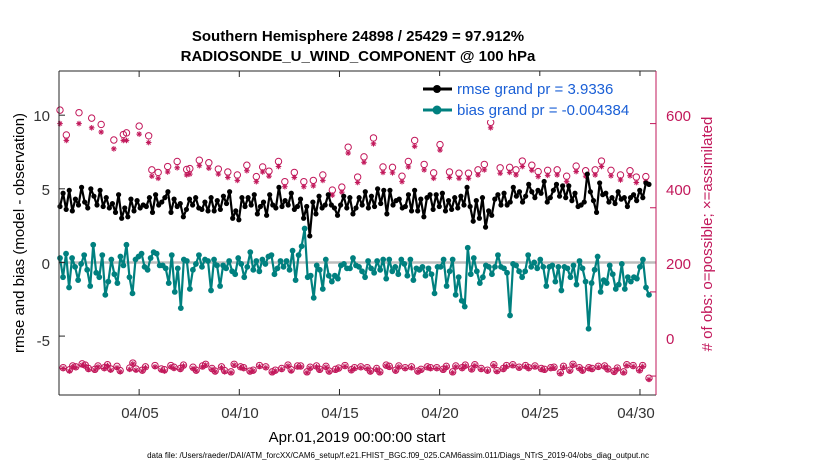  What do you see at coordinates (437, 110) in the screenshot?
I see `legend-bias-marker` at bounding box center [437, 110].